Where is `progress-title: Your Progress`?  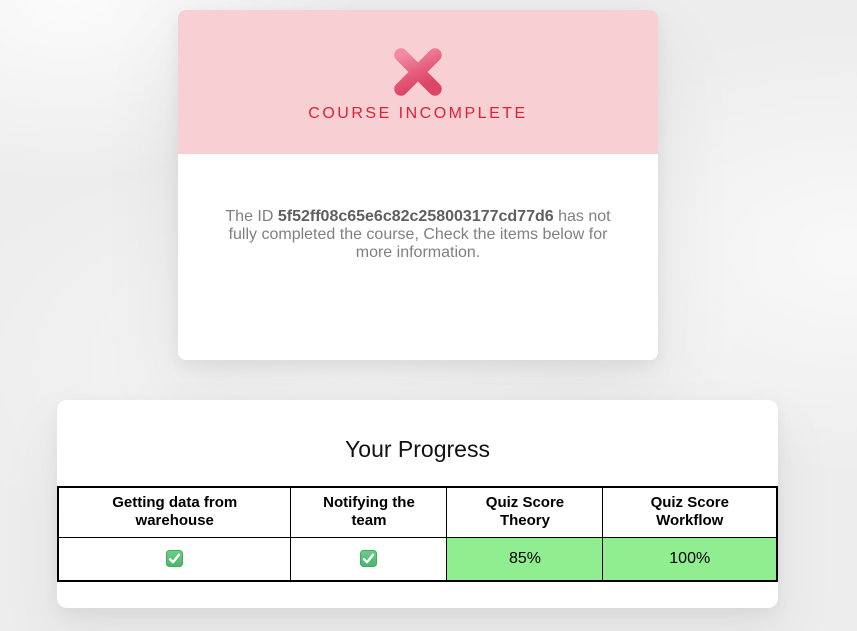
progress-title: Your Progress is located at coordinates (417, 449).